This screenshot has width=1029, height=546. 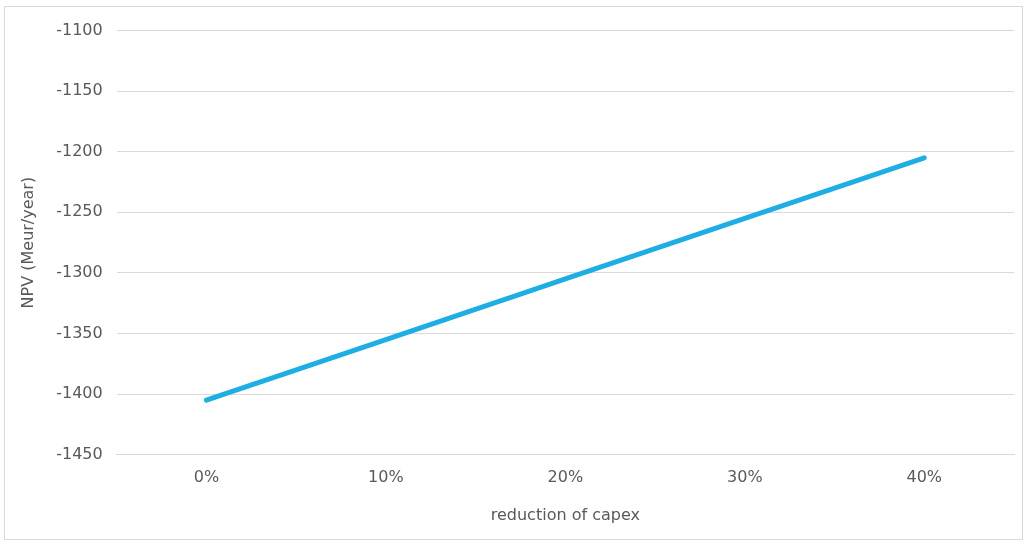 What do you see at coordinates (79, 393) in the screenshot?
I see `y-tick-label: -1400` at bounding box center [79, 393].